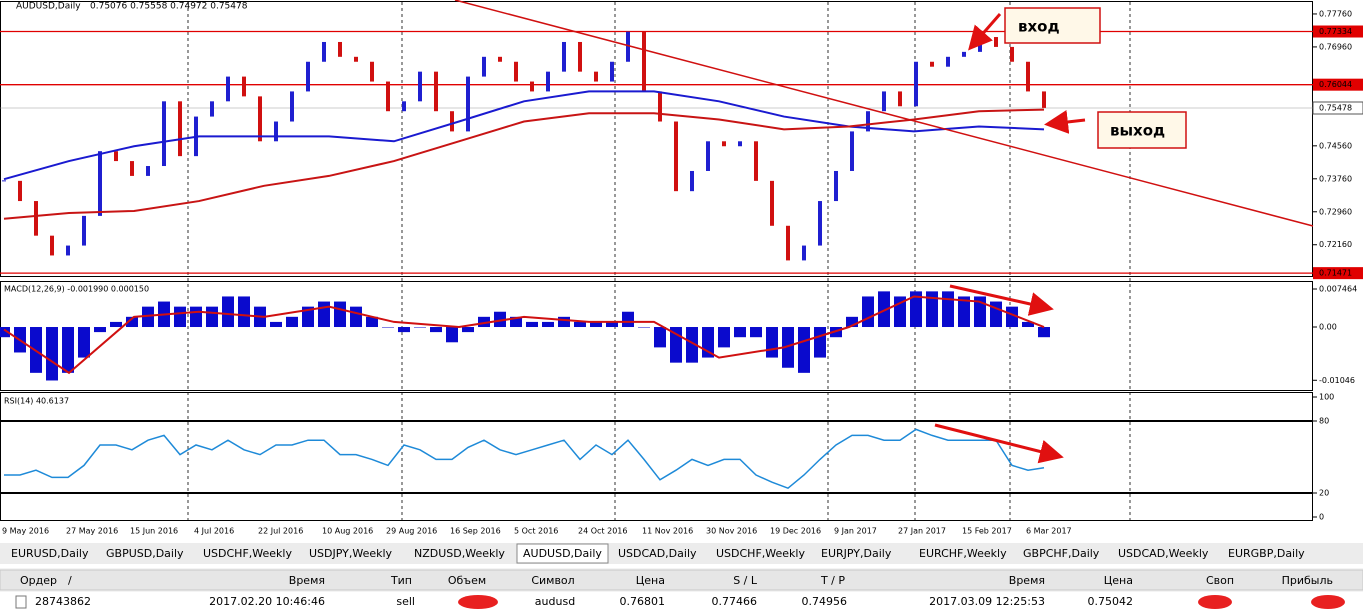 The image size is (1363, 612). I want to click on tab-label: USDCAD,Weekly, so click(1163, 553).